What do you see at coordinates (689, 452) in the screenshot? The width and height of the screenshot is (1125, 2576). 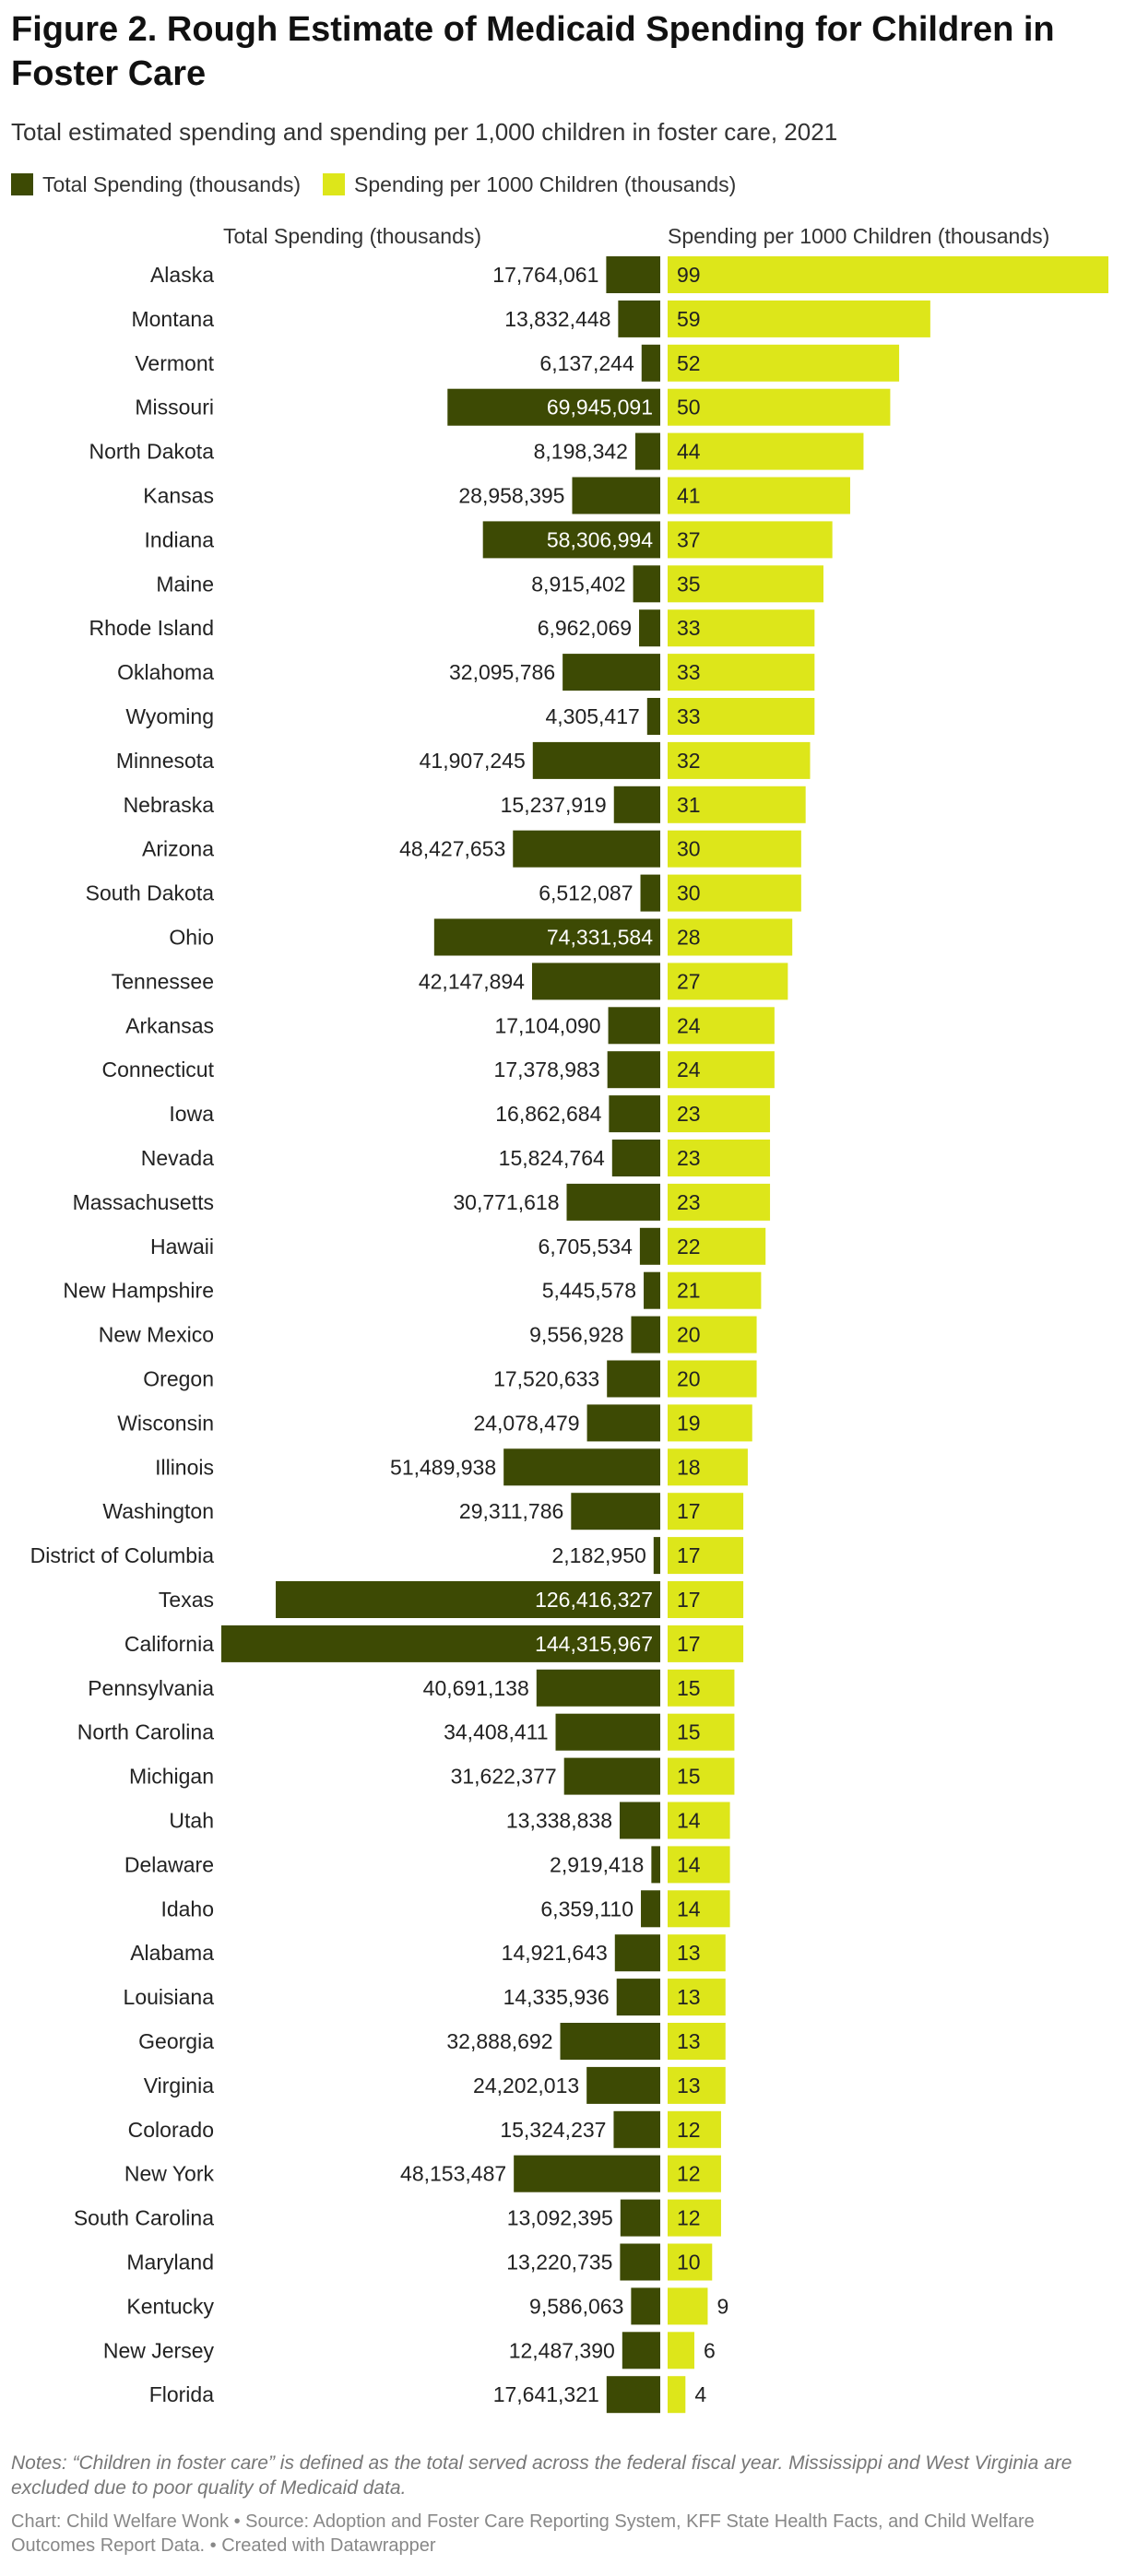 I see `per1000-spending-label: 44` at bounding box center [689, 452].